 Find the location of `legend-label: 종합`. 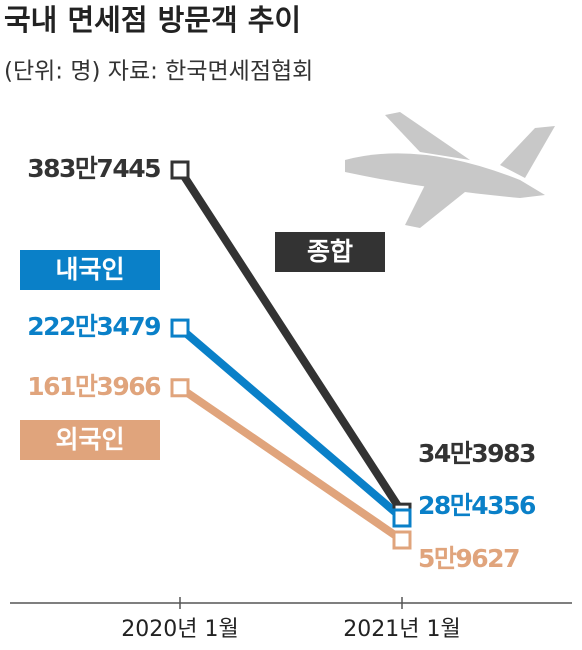

legend-label: 종합 is located at coordinates (330, 251).